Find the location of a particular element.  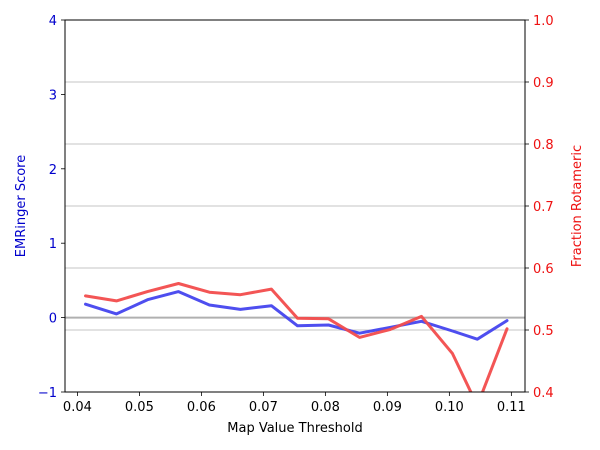

x-tick-label: 0.11 is located at coordinates (511, 407).